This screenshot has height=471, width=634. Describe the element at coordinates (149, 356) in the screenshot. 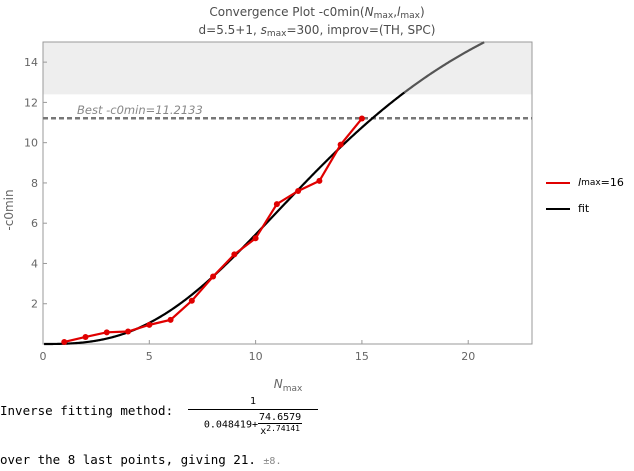

I see `x-tick-label: 5` at that location.